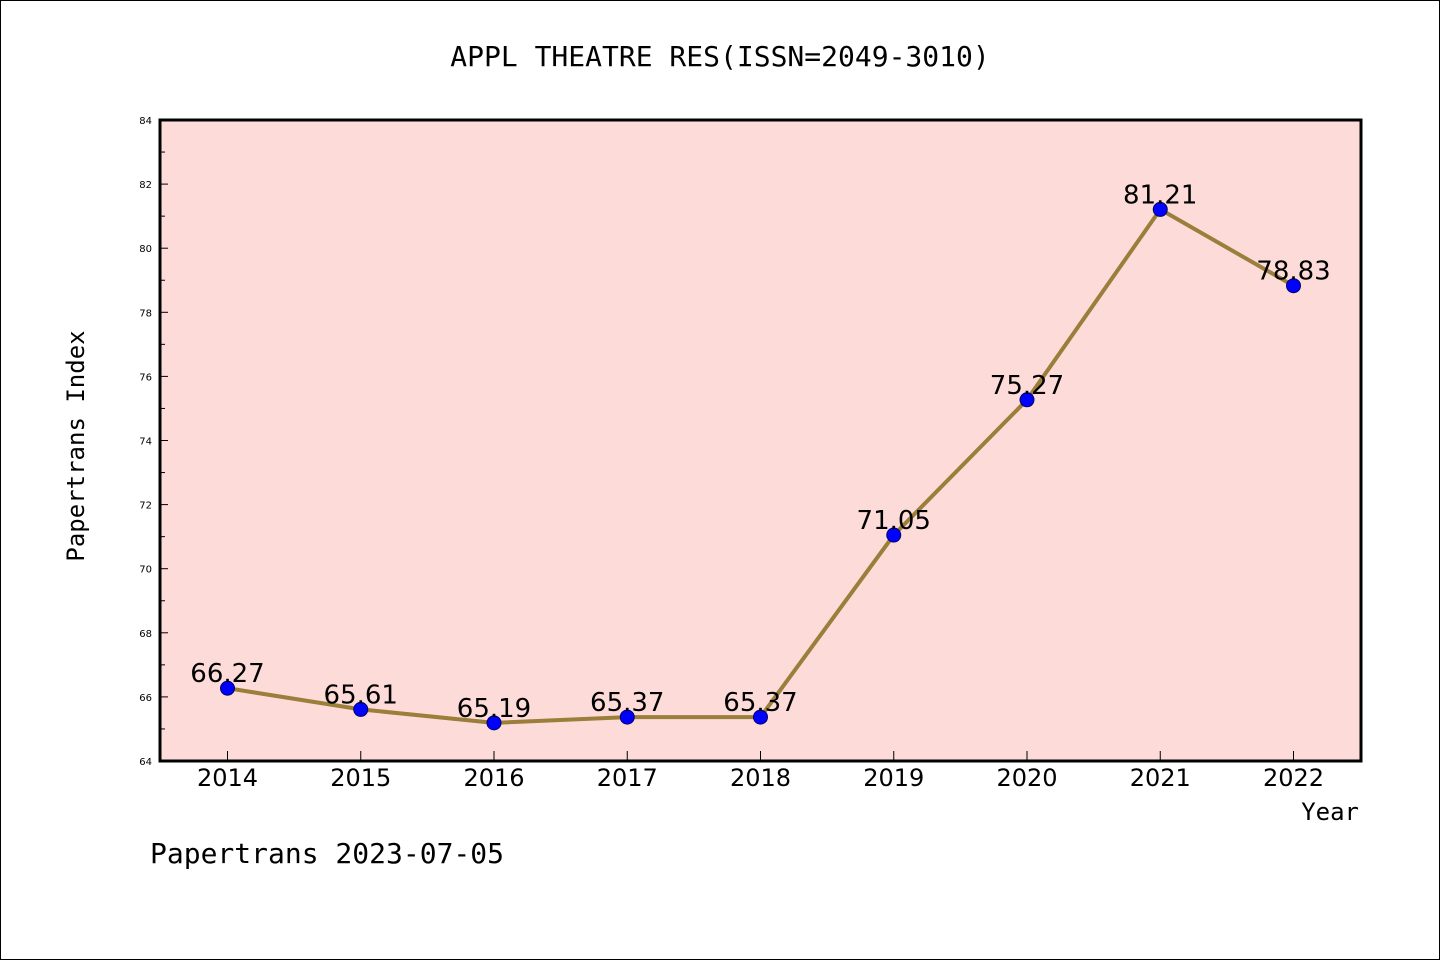  I want to click on data-point-2017, so click(627, 717).